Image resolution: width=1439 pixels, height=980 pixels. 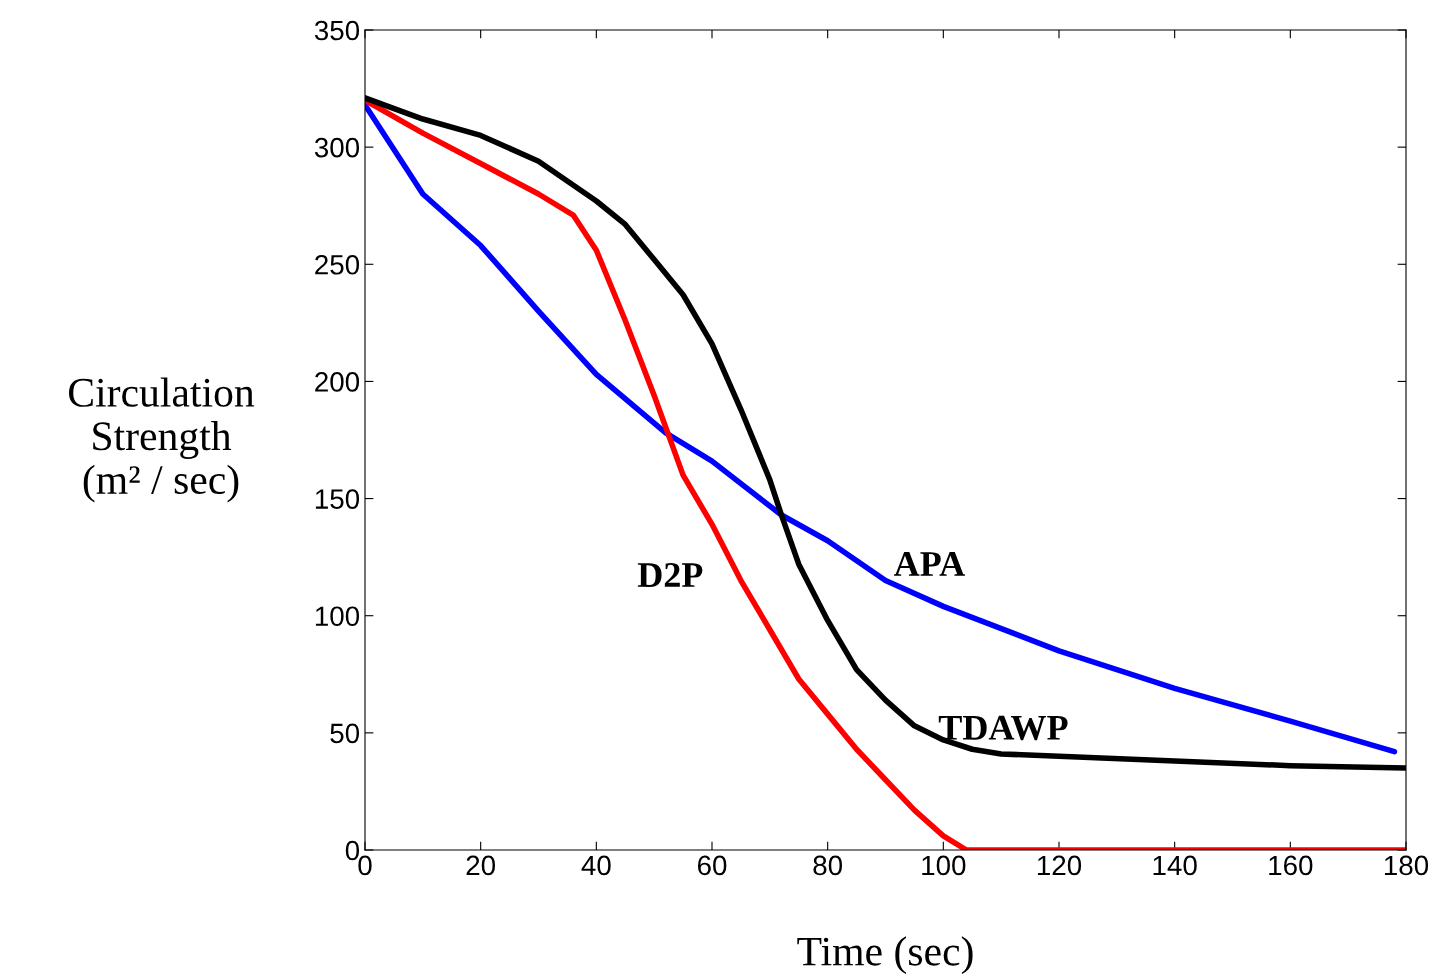 I want to click on y-tick-label: 200, so click(x=337, y=382).